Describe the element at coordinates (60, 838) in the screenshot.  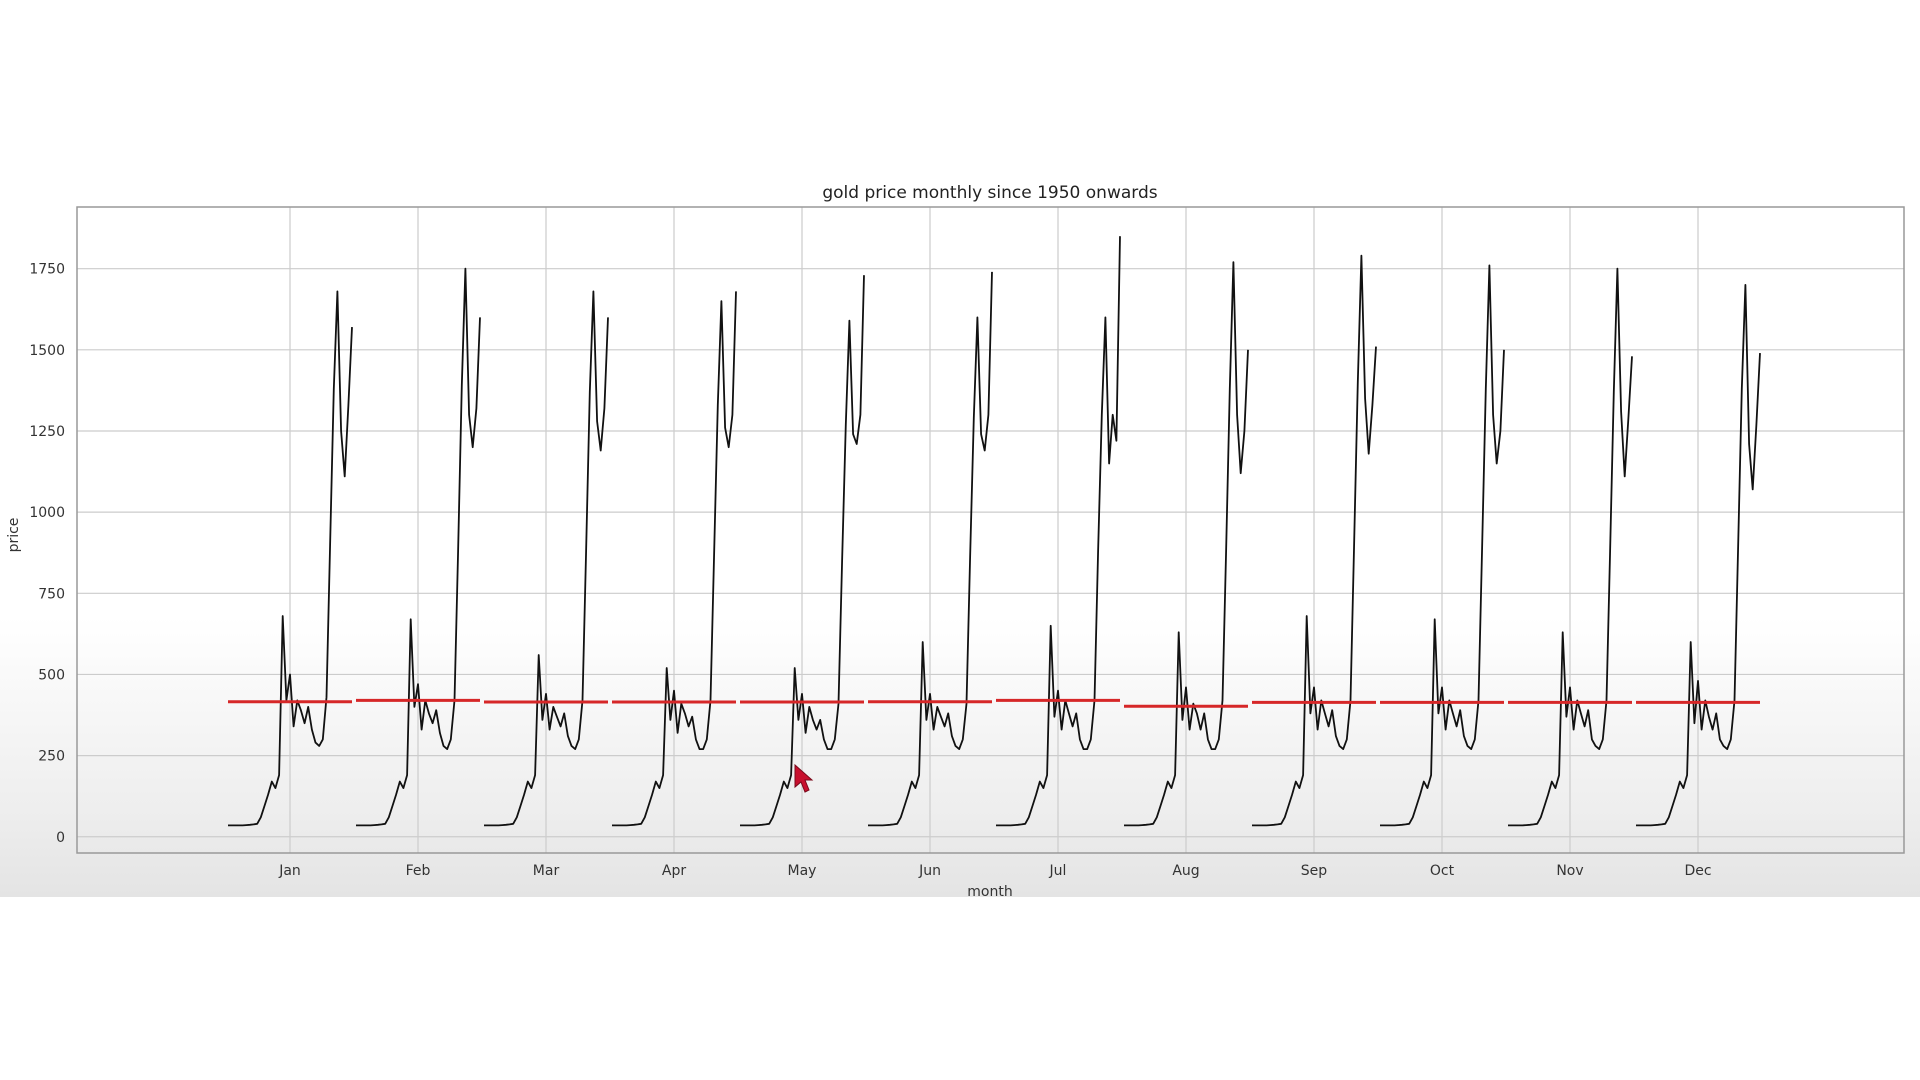
I see `y-tick-label: 0` at that location.